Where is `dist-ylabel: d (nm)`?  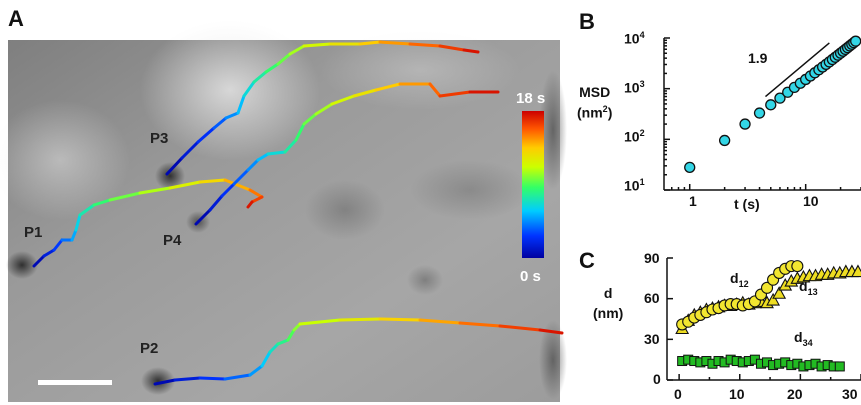
dist-ylabel: d (nm) is located at coordinates (608, 303).